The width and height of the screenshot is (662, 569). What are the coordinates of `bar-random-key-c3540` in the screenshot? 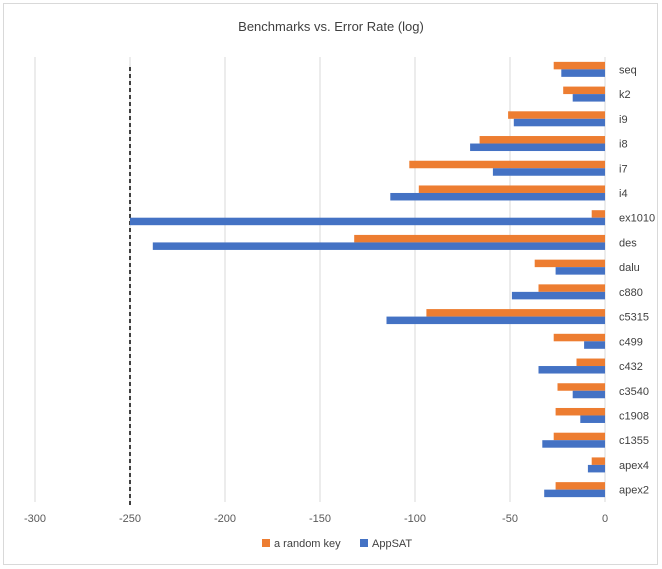 It's located at (581, 387).